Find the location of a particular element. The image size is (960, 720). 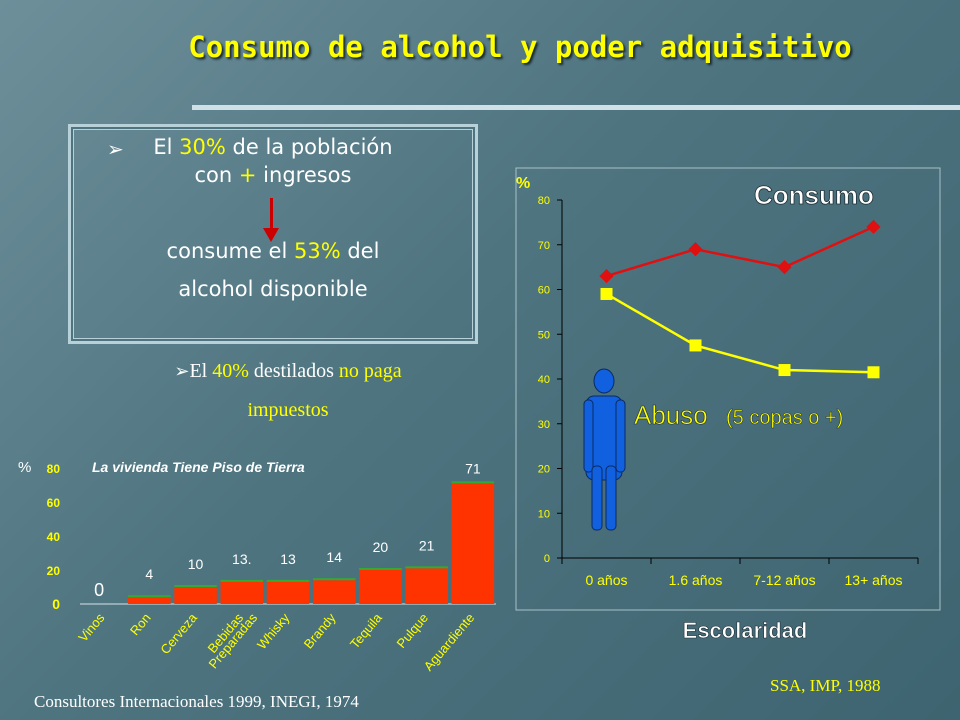

box-line1-pct: 30% is located at coordinates (202, 147).